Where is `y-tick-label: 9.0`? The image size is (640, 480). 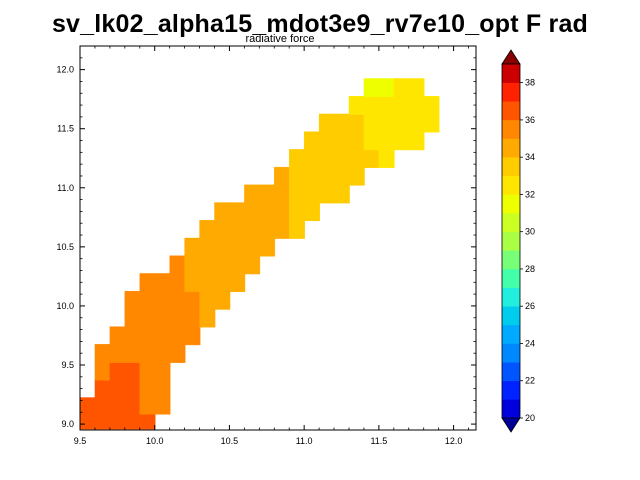
y-tick-label: 9.0 is located at coordinates (67, 424).